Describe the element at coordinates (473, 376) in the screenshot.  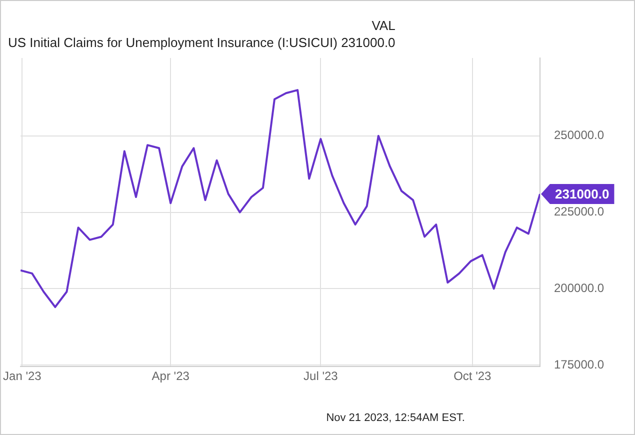
I see `x-tick-label: Oct '23` at that location.